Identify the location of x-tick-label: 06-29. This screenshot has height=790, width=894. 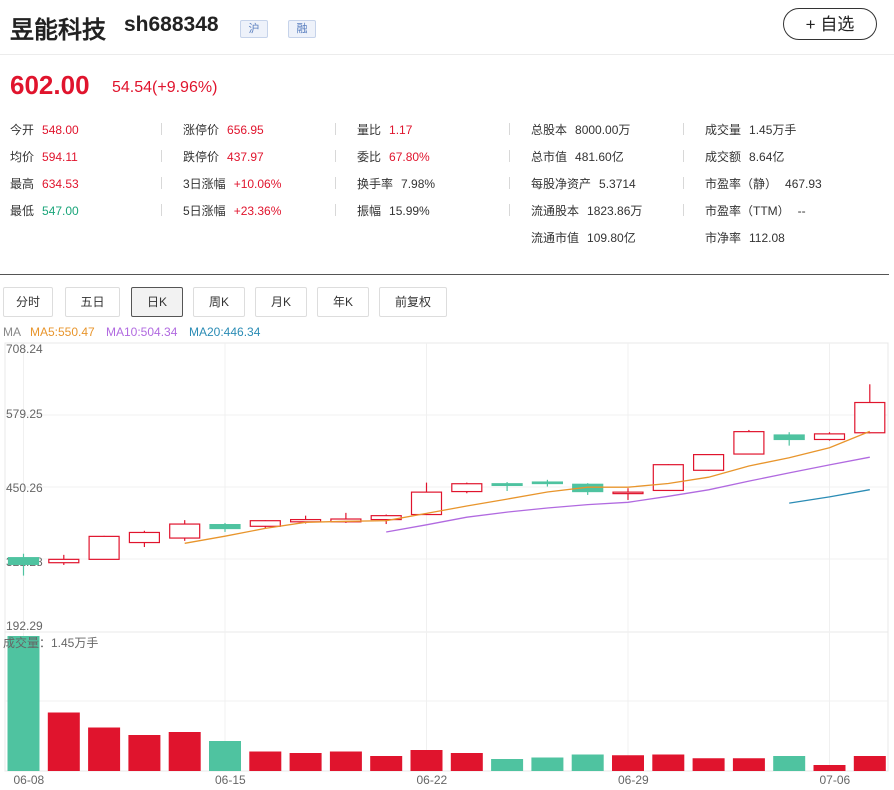
(633, 780).